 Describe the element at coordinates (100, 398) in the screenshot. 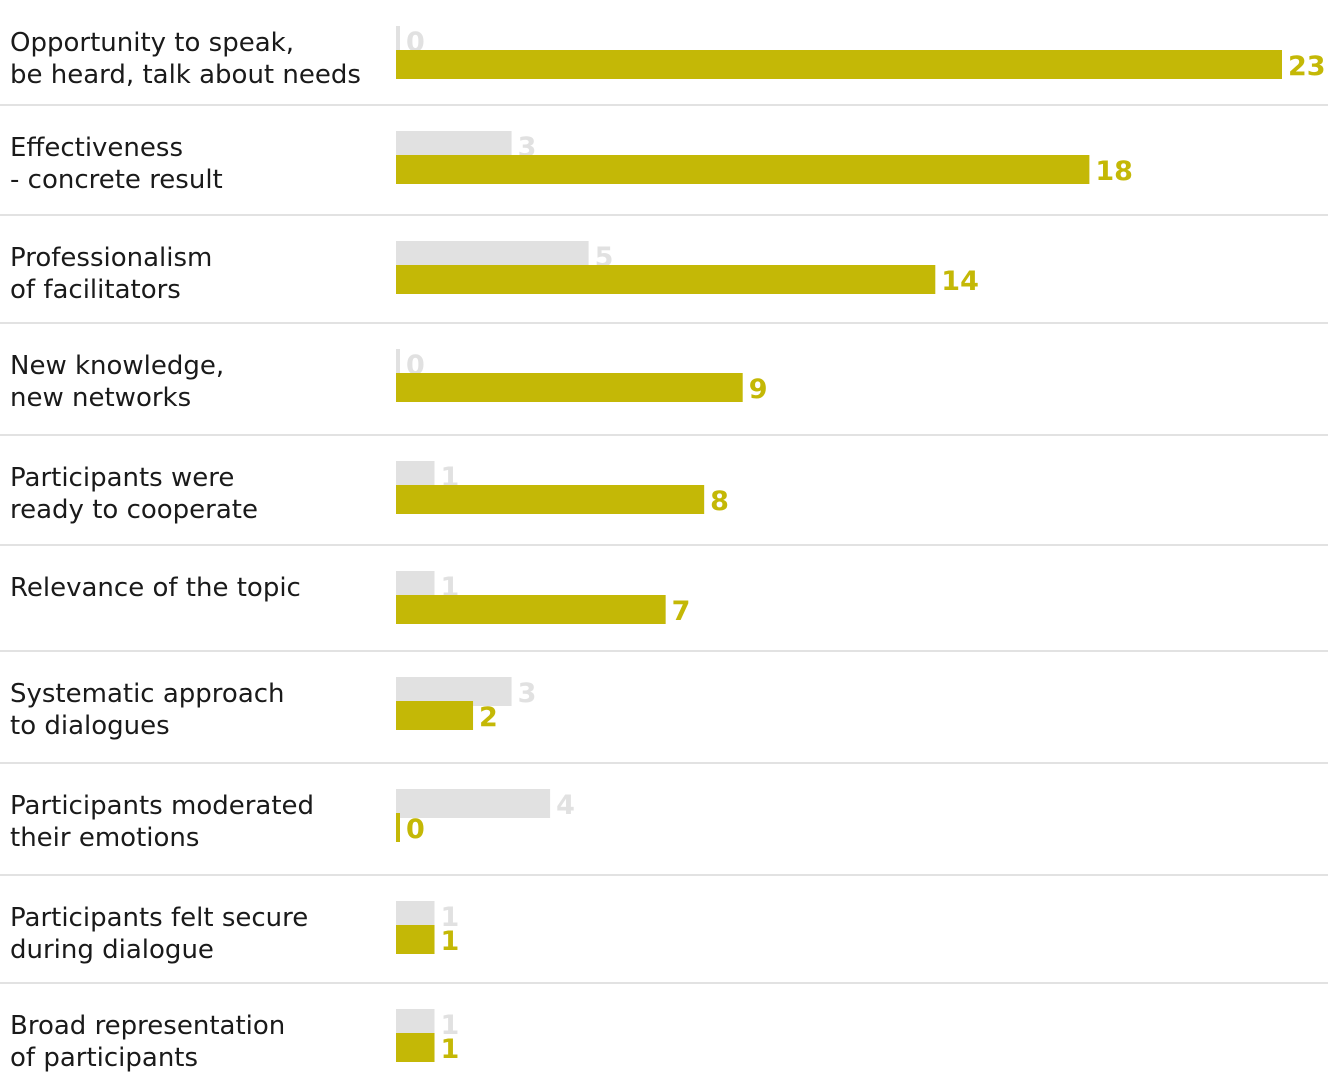

I see `category-label: new networks` at that location.